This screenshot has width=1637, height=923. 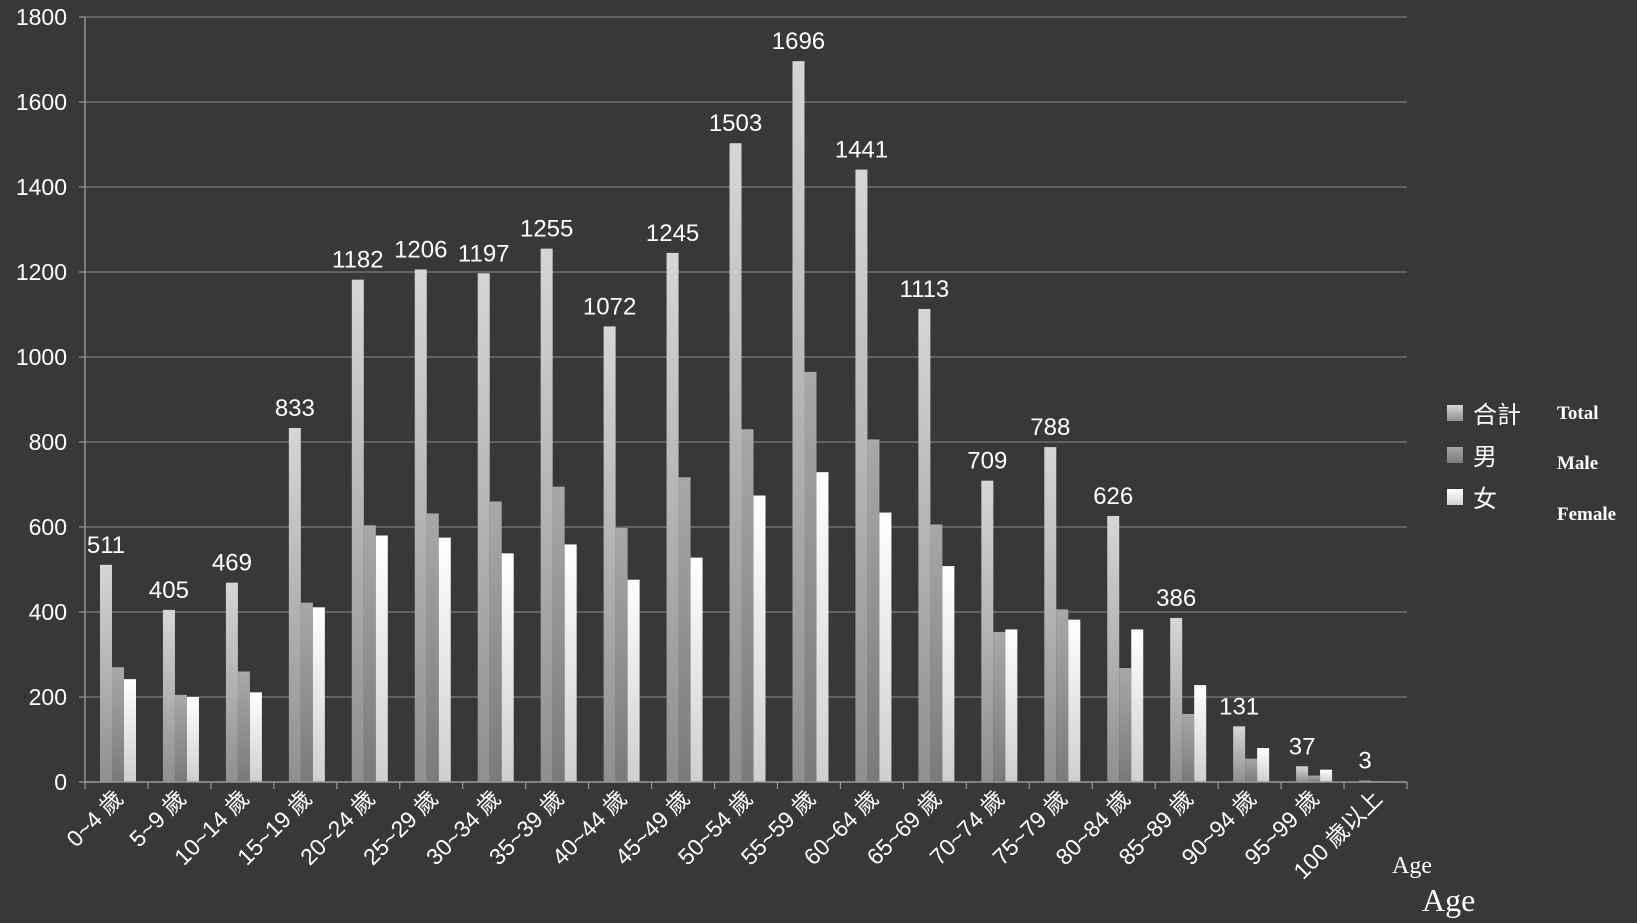 What do you see at coordinates (41, 357) in the screenshot?
I see `y-tick-label: 1000` at bounding box center [41, 357].